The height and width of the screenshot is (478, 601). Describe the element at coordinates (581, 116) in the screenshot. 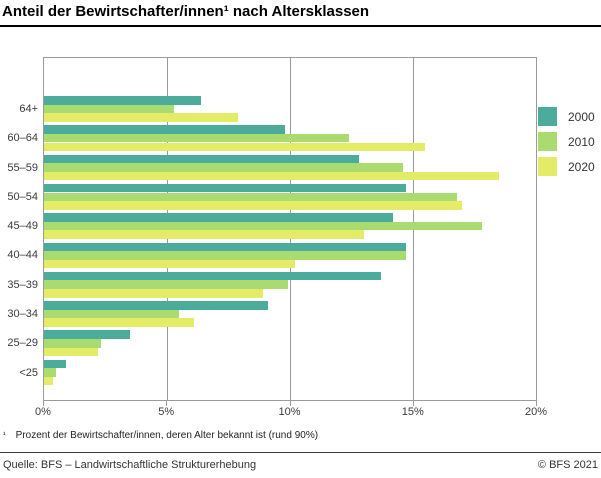

I see `legend-label-2000: 2000` at that location.